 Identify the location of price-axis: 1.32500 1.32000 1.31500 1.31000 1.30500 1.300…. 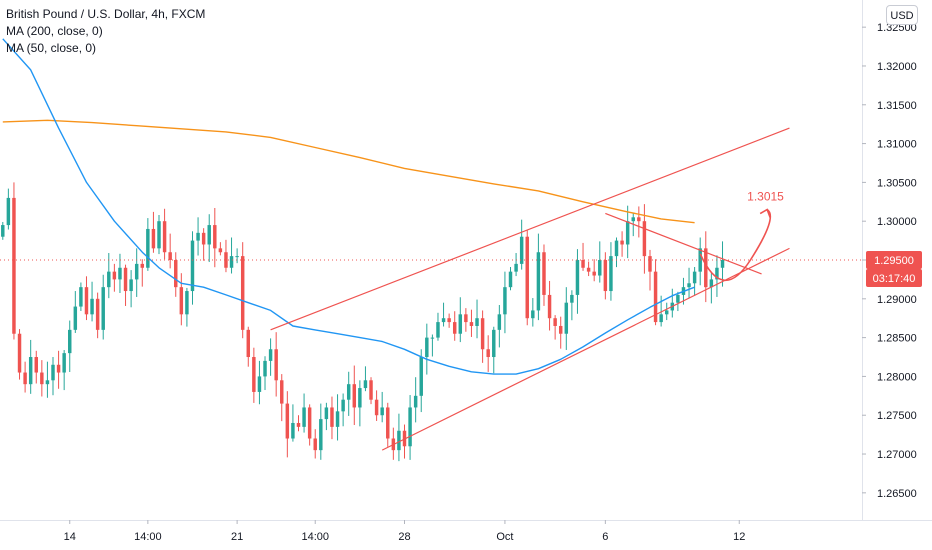
(897, 275).